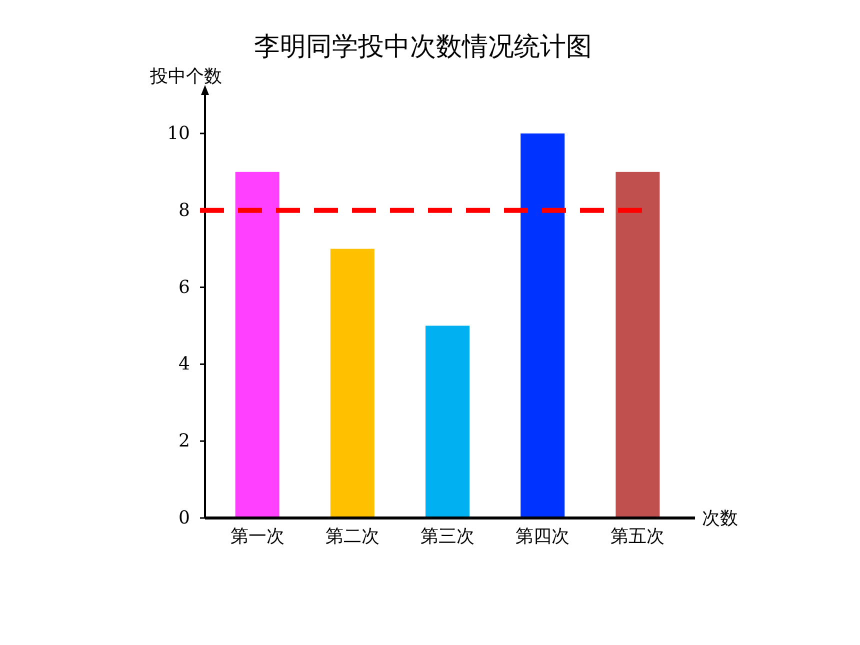 The width and height of the screenshot is (860, 645). What do you see at coordinates (184, 364) in the screenshot?
I see `y-tick-label: 4` at bounding box center [184, 364].